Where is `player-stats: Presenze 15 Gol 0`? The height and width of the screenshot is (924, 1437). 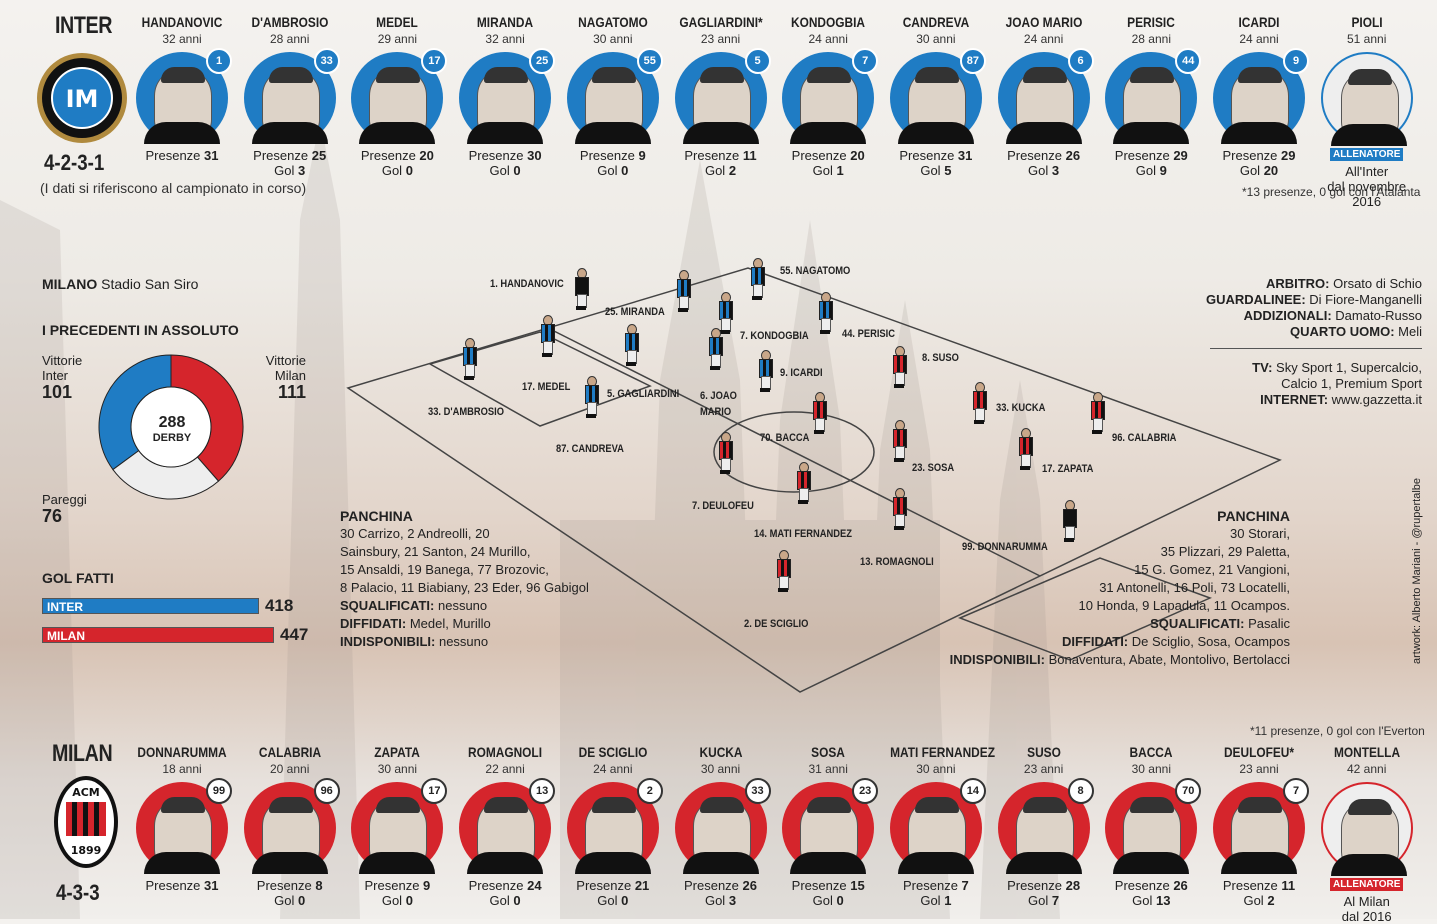
player-stats: Presenze 15 Gol 0 is located at coordinates (828, 893).